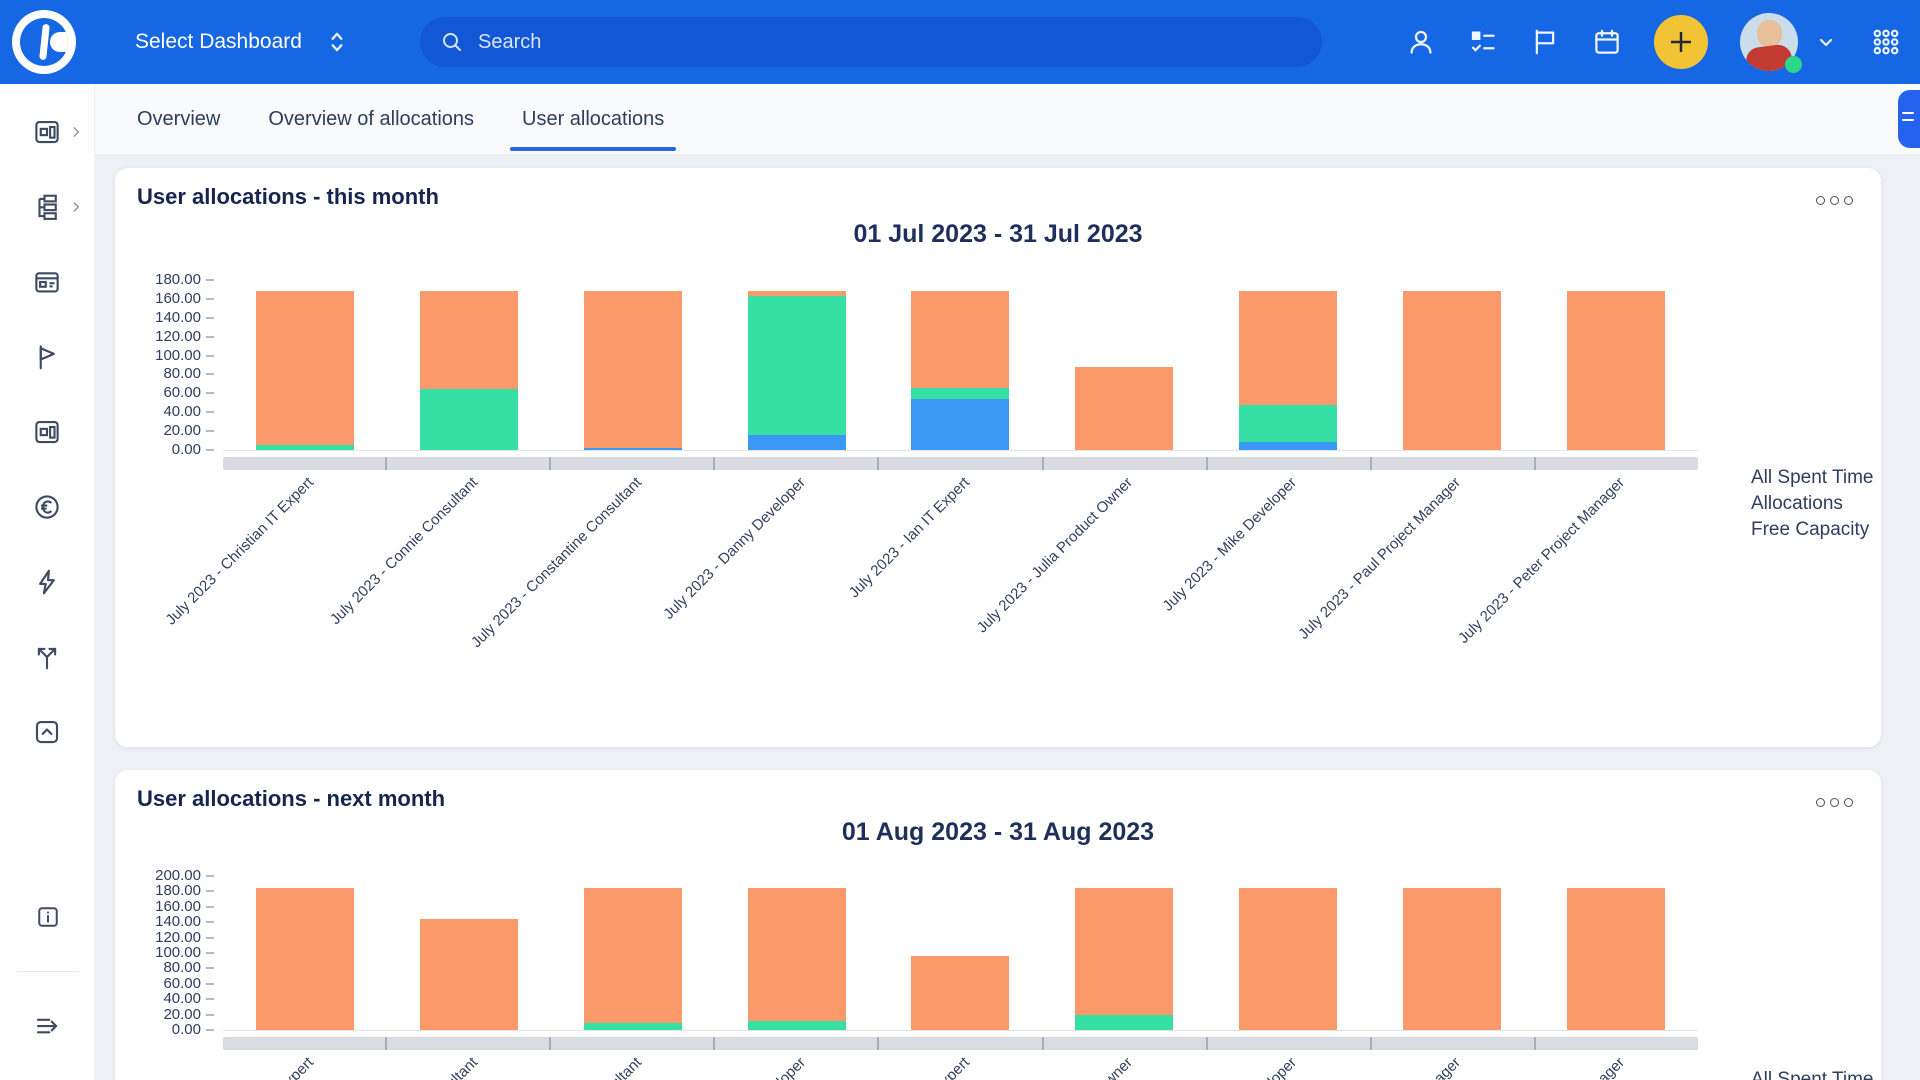  Describe the element at coordinates (1483, 42) in the screenshot. I see `tasks-button` at that location.